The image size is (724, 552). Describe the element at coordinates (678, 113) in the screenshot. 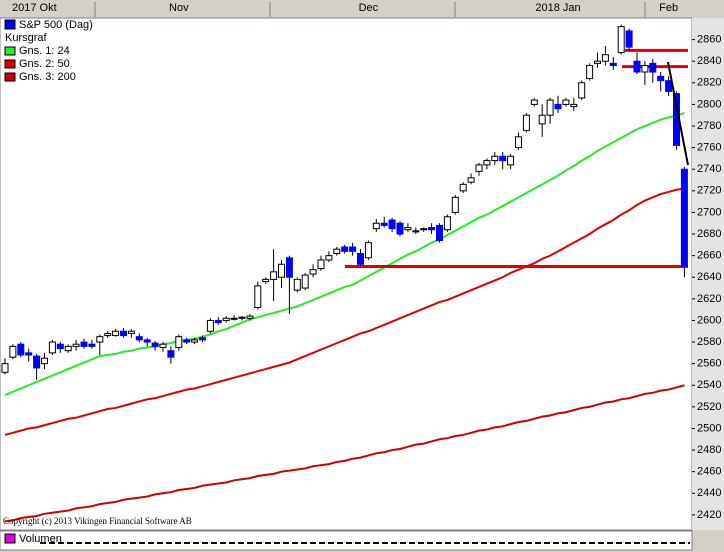

I see `trend-line` at that location.